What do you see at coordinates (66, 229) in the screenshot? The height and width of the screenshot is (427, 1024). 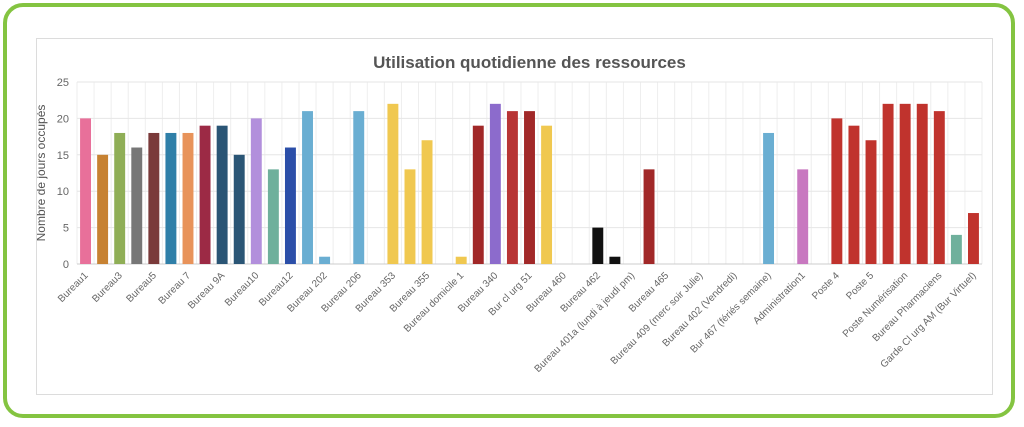 I see `y-tick-label: 5` at bounding box center [66, 229].